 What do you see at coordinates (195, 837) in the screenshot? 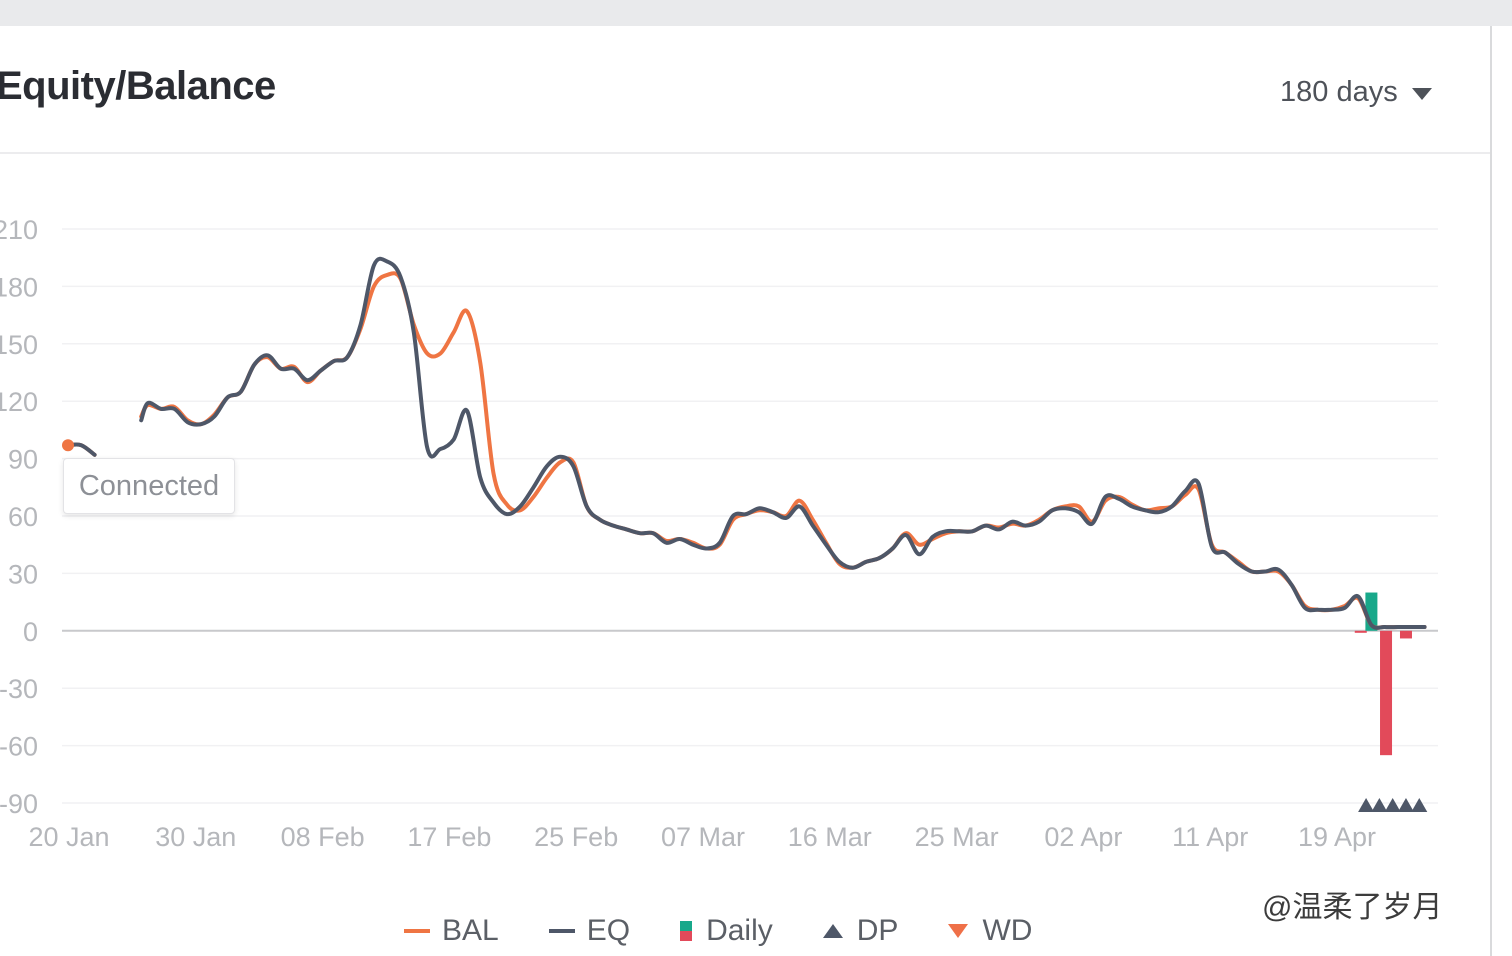
I see `x-tick-label: 30 Jan` at bounding box center [195, 837].